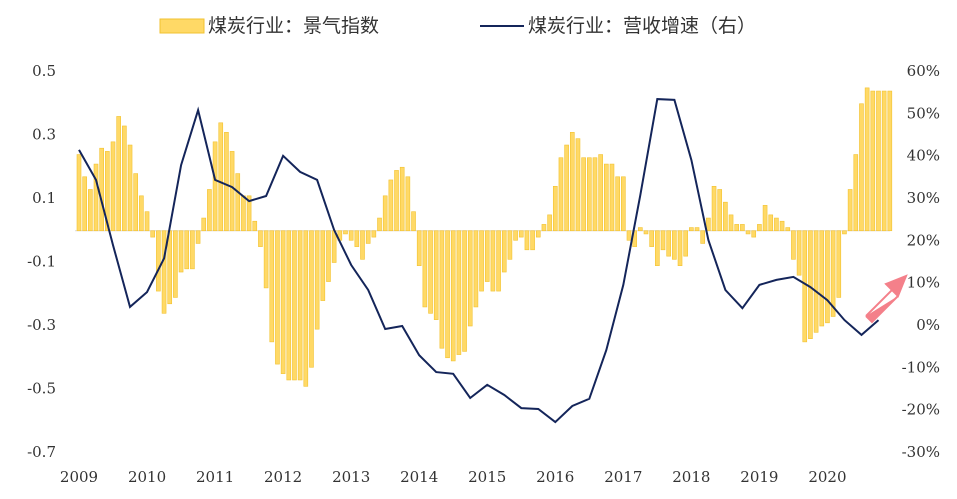  What do you see at coordinates (79, 477) in the screenshot?
I see `x-tick-label: 2009` at bounding box center [79, 477].